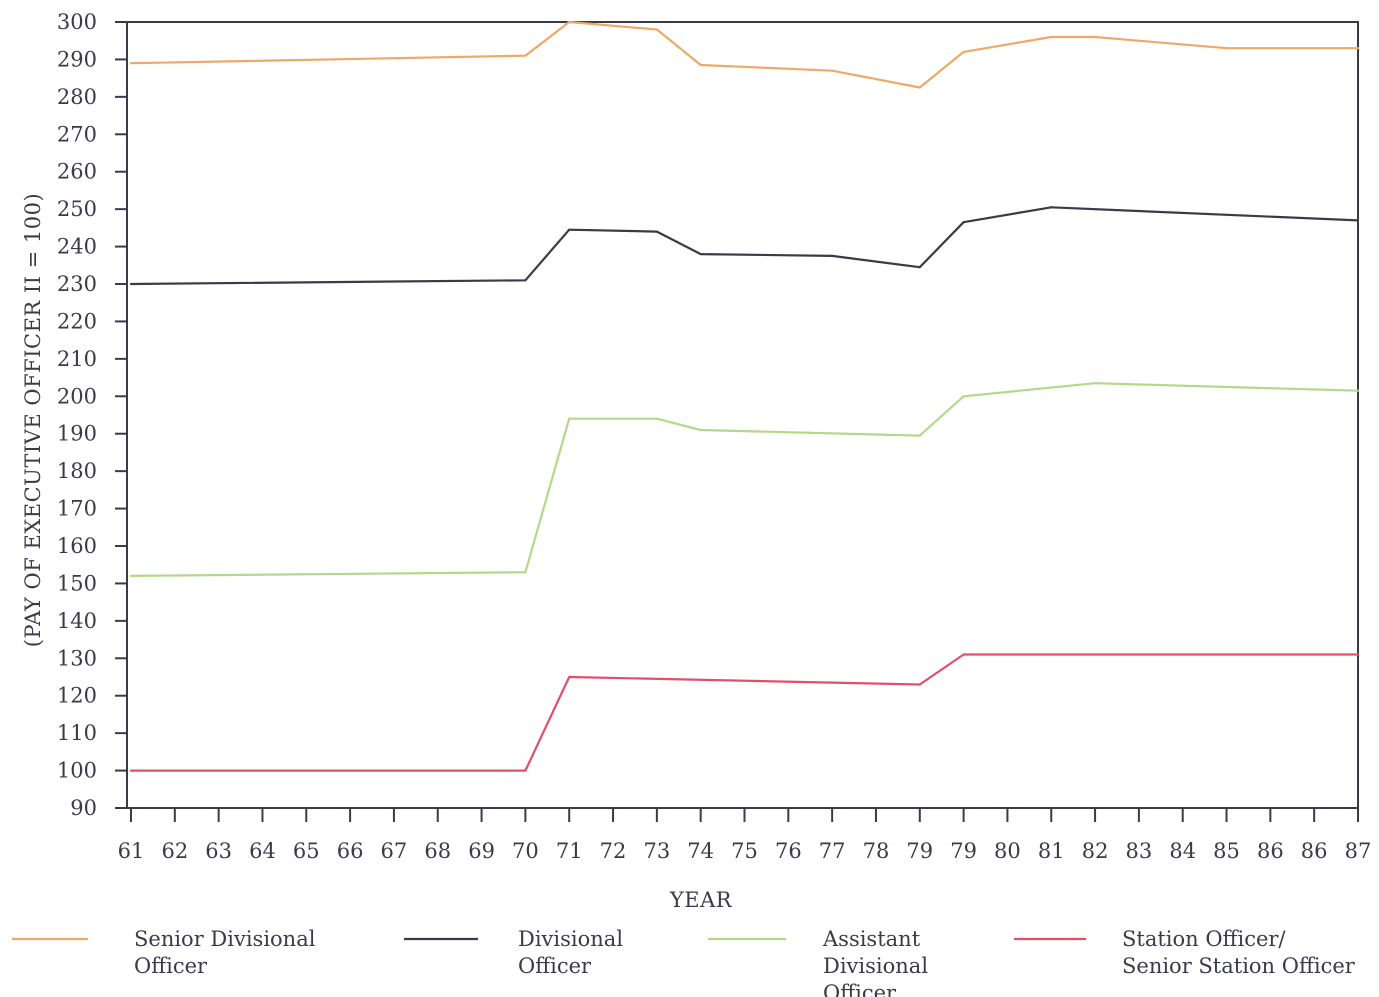  I want to click on y-tick-label-100: 100, so click(77, 771).